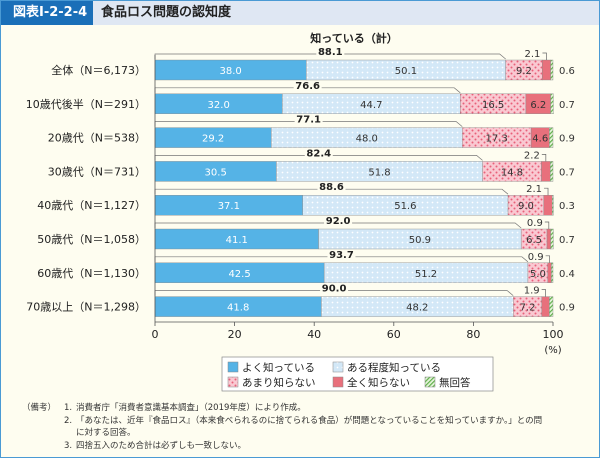 The height and width of the screenshot is (458, 600). I want to click on note-number: 1., so click(68, 408).